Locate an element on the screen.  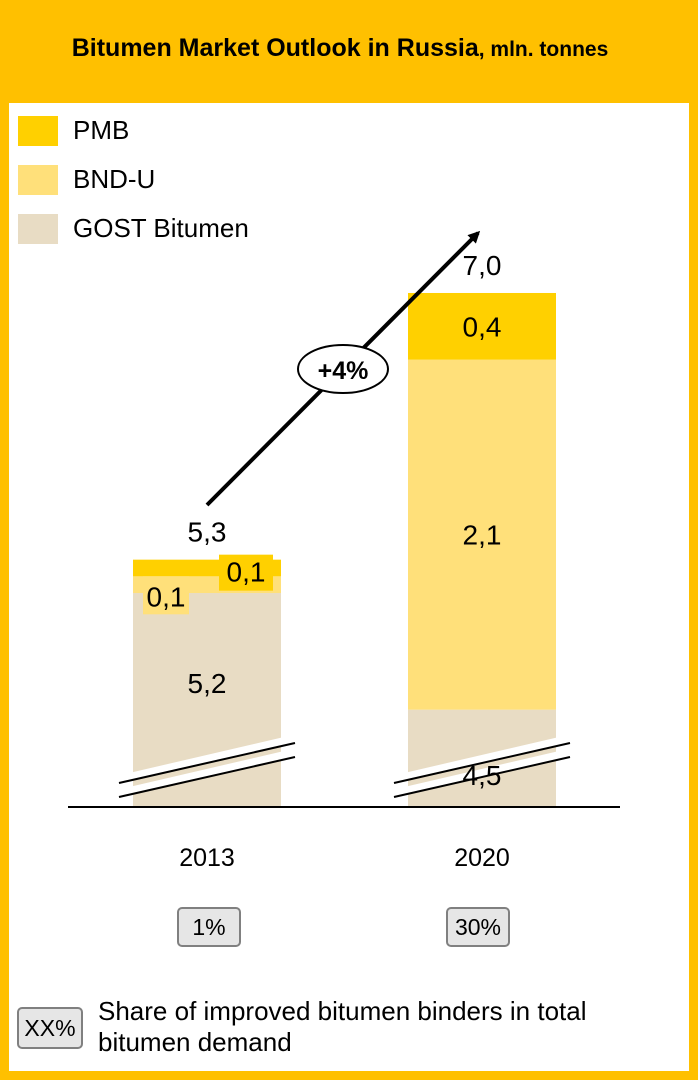
note-badge: XX% is located at coordinates (50, 1028).